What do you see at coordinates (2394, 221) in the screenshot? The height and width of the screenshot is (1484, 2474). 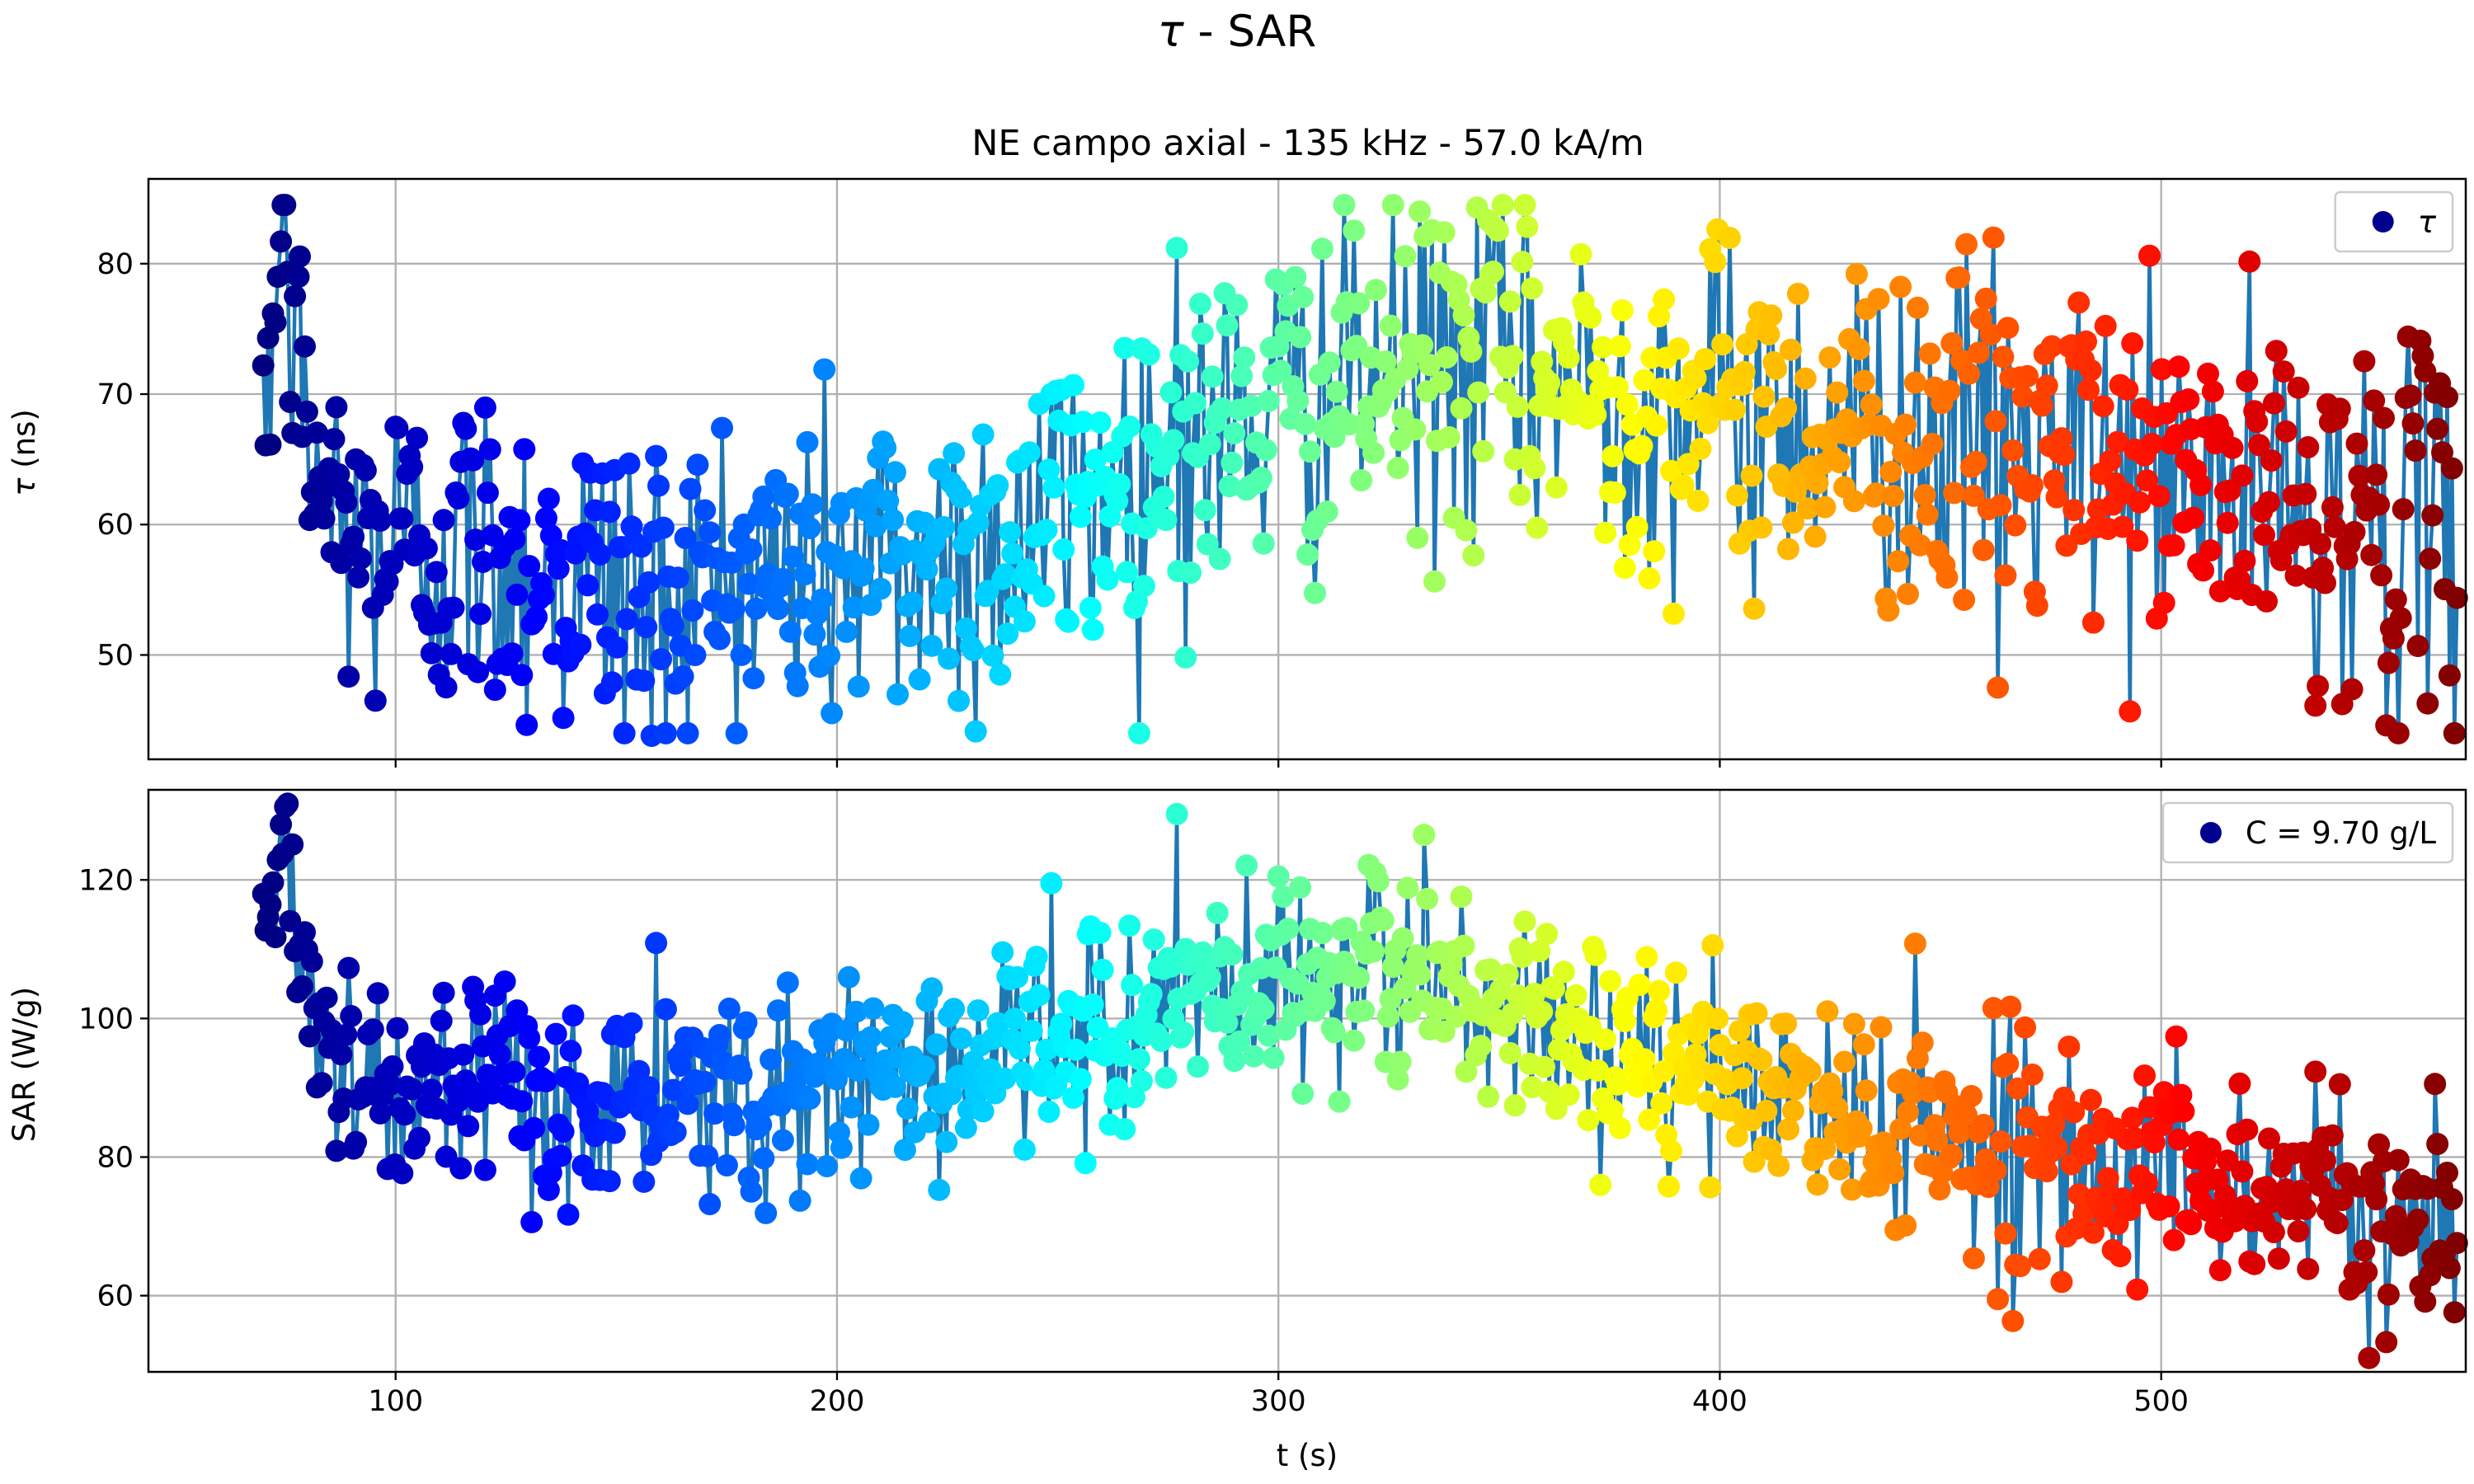 I see `tau-legend-box` at bounding box center [2394, 221].